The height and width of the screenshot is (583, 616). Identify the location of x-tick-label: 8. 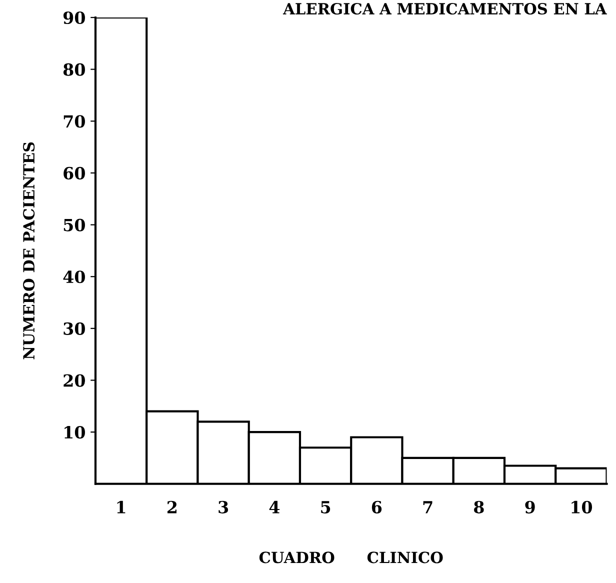
(479, 507).